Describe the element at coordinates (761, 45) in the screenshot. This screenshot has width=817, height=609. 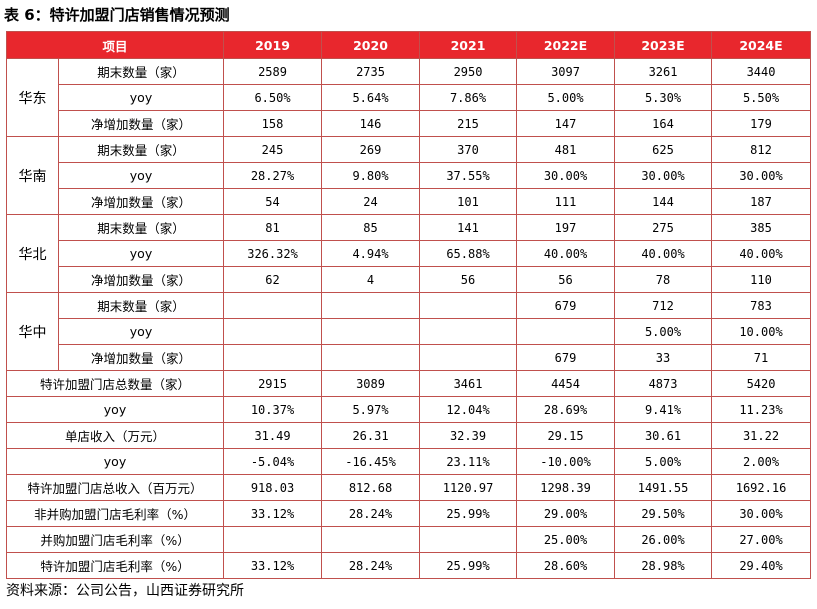
I see `header-cell-year: 2024E` at that location.